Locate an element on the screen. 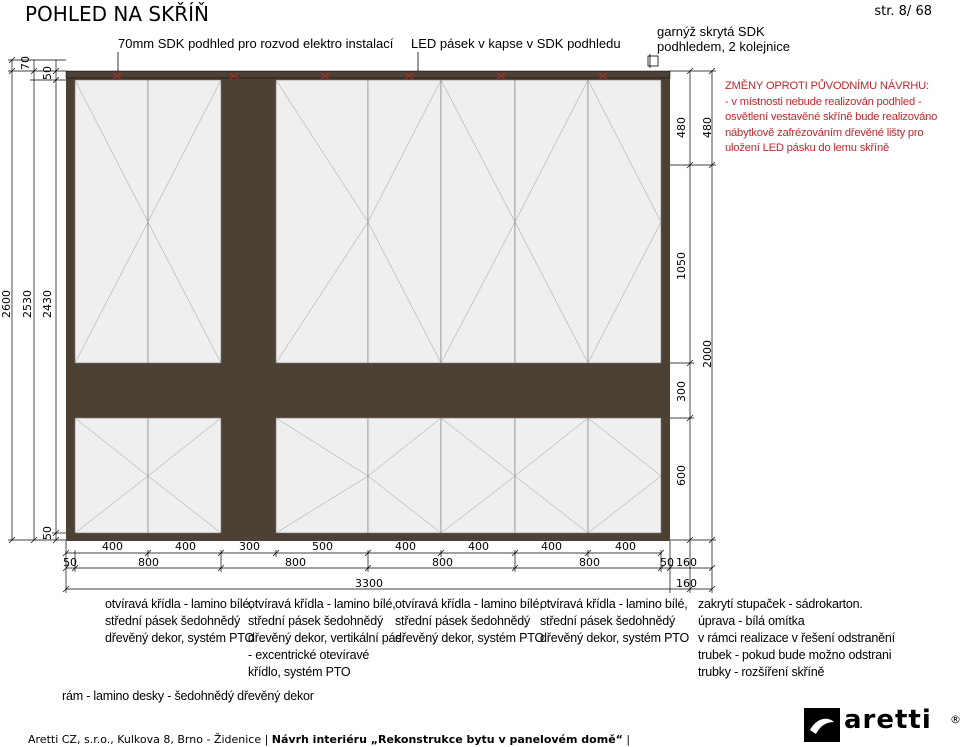 Image resolution: width=960 pixels, height=747 pixels. dim-bottom-2: 400 is located at coordinates (185, 546).